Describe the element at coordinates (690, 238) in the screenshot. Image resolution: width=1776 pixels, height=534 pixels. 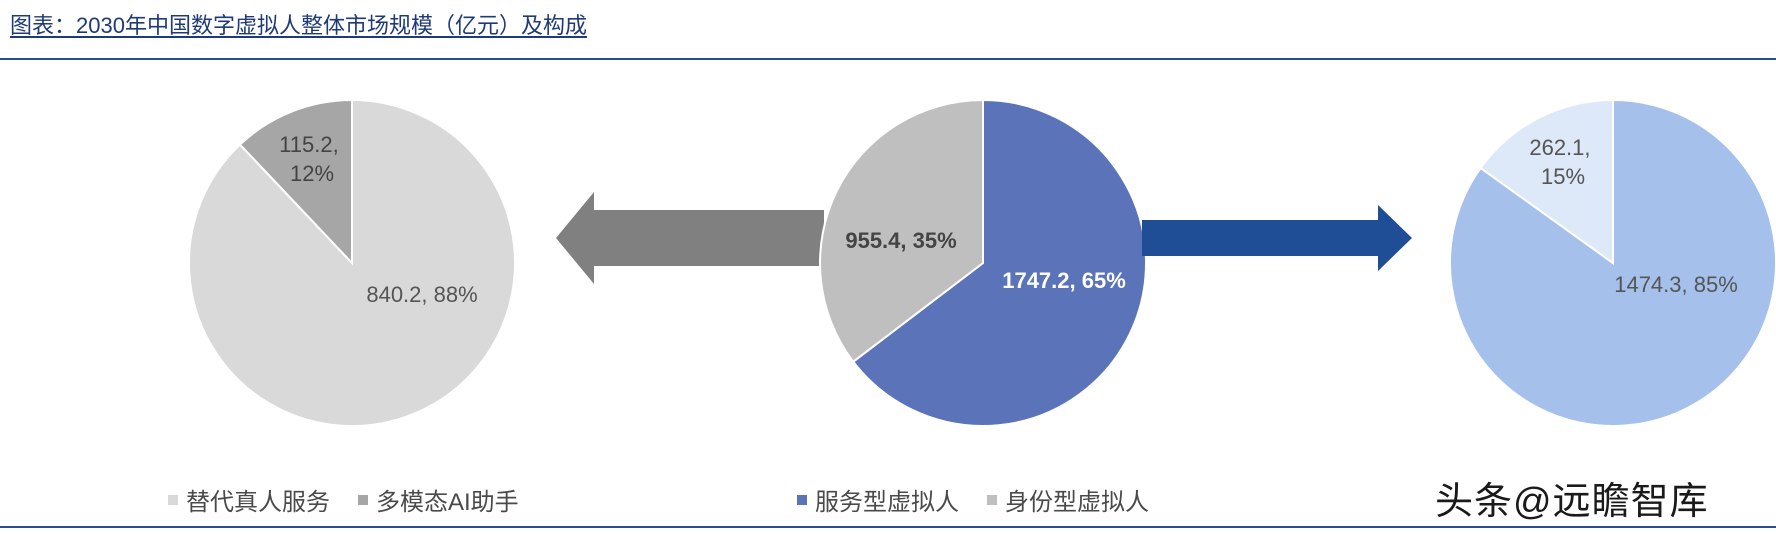
I see `left-arrow` at that location.